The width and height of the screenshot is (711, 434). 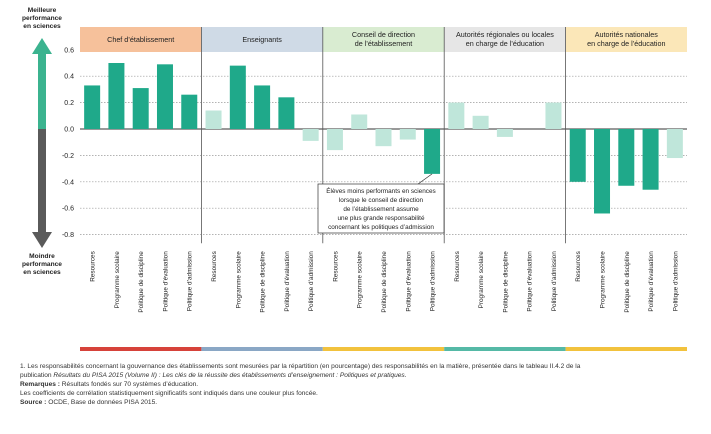 I want to click on arrow-shaft-up, so click(x=42, y=91).